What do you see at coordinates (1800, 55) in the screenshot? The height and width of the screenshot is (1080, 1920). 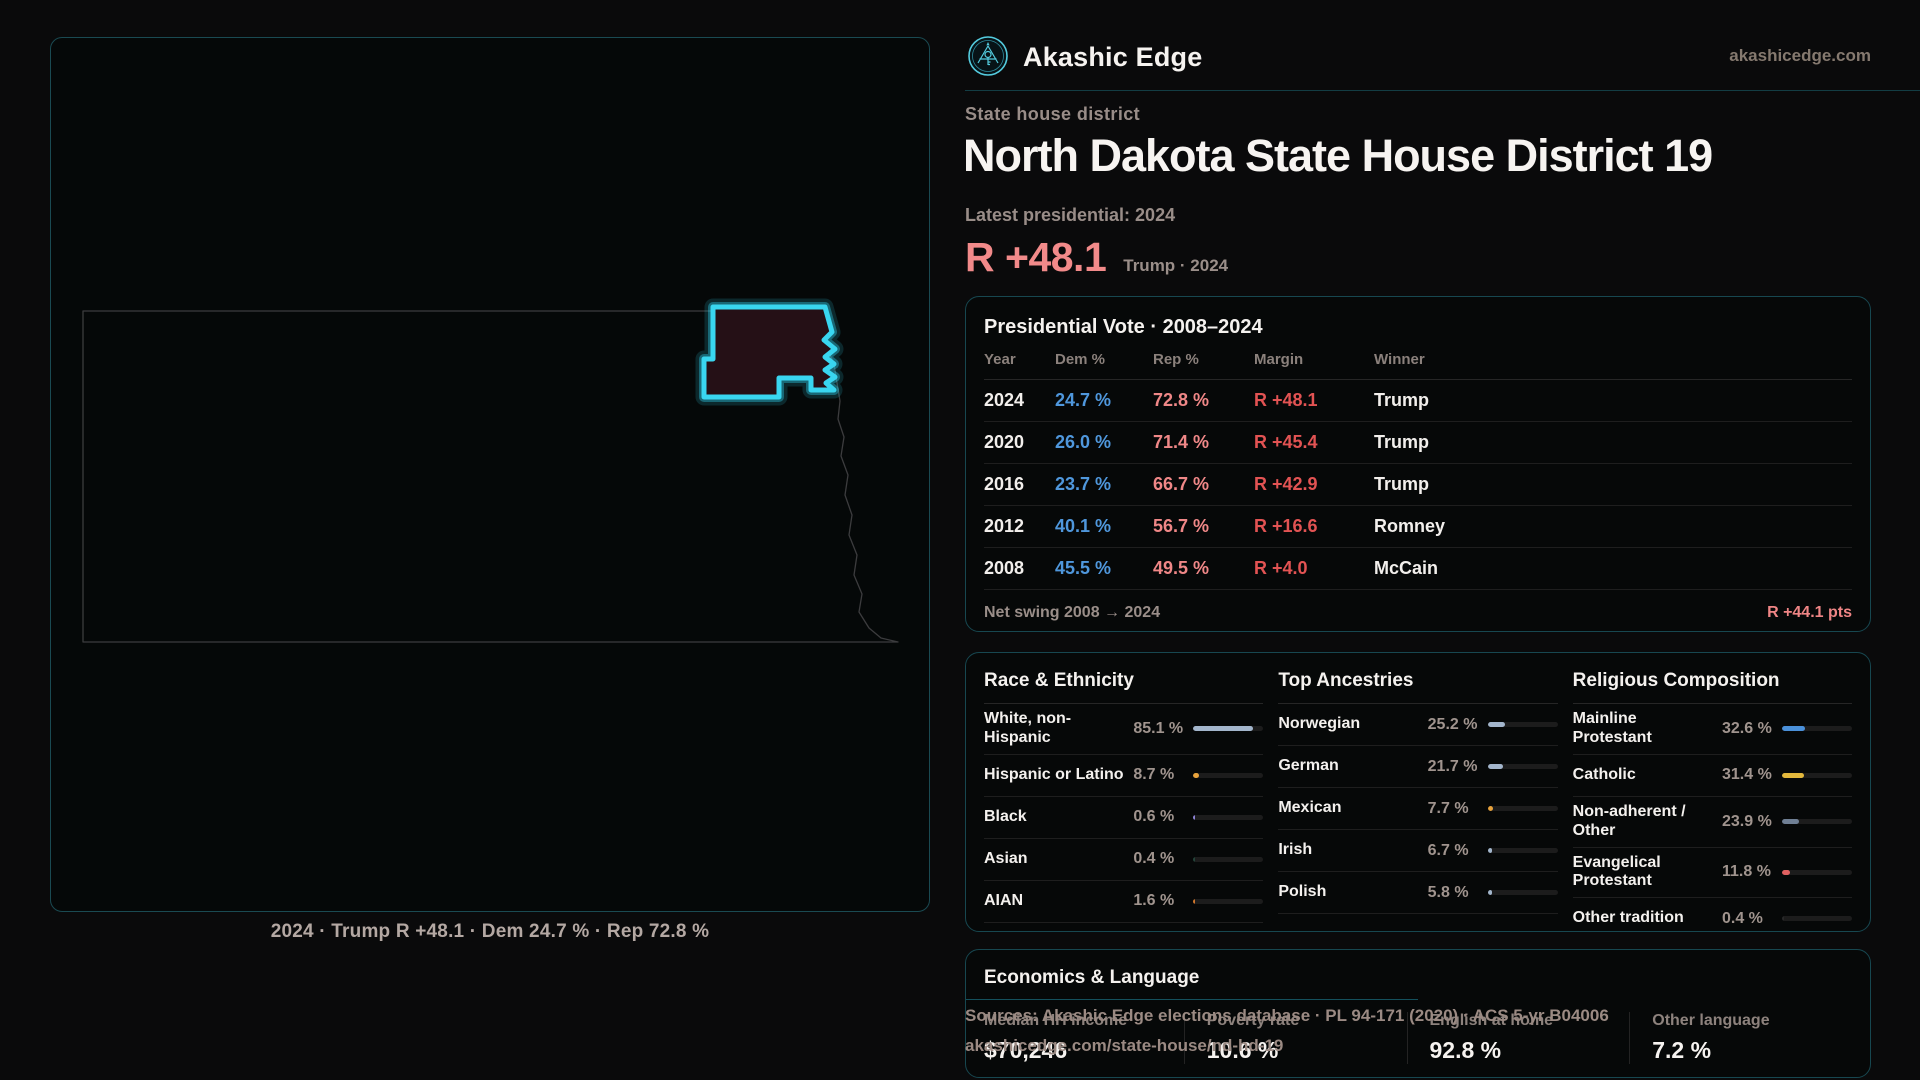 I see `brand-url-link: akashicedge.com` at bounding box center [1800, 55].